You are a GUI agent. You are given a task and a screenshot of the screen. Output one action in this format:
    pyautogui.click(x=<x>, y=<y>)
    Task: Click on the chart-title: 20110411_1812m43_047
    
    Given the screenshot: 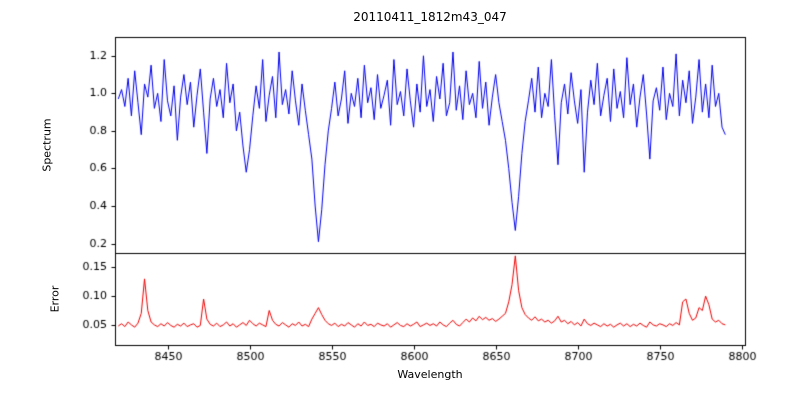 What is the action you would take?
    pyautogui.click(x=430, y=17)
    